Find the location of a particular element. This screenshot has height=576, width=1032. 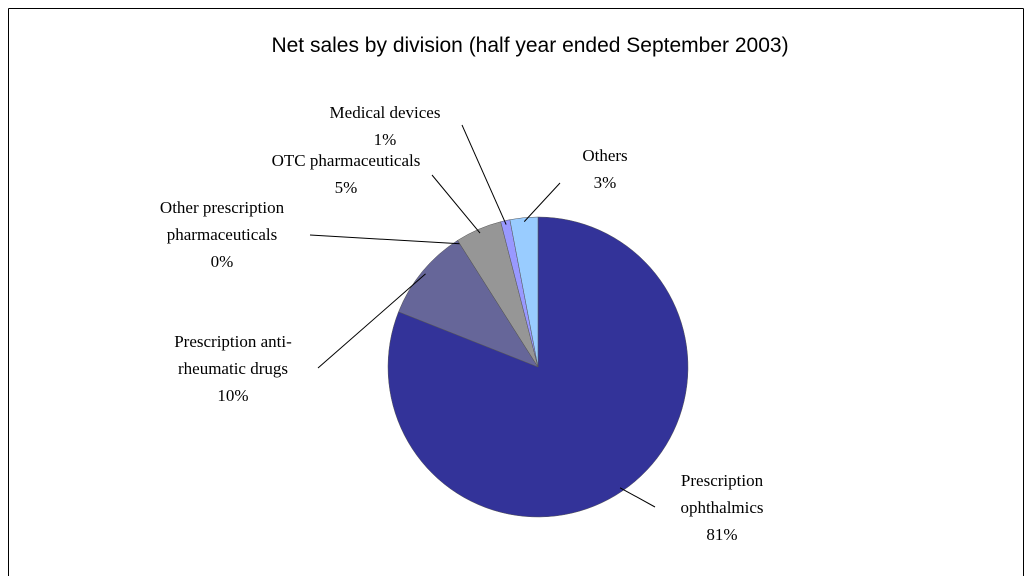

slice-label: Prescription ophthalmics is located at coordinates (722, 494).